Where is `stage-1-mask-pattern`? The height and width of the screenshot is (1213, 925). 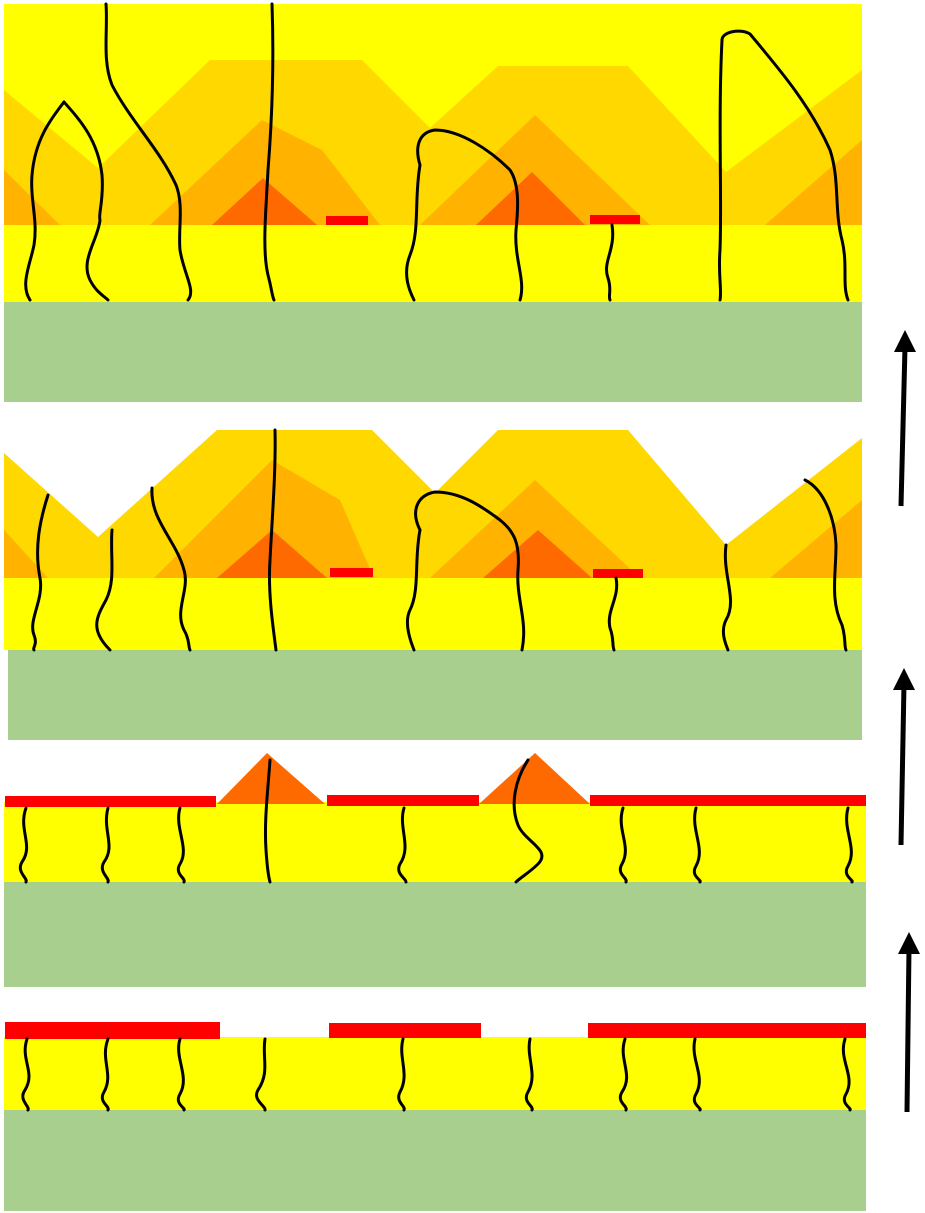 stage-1-mask-pattern is located at coordinates (435, 1116).